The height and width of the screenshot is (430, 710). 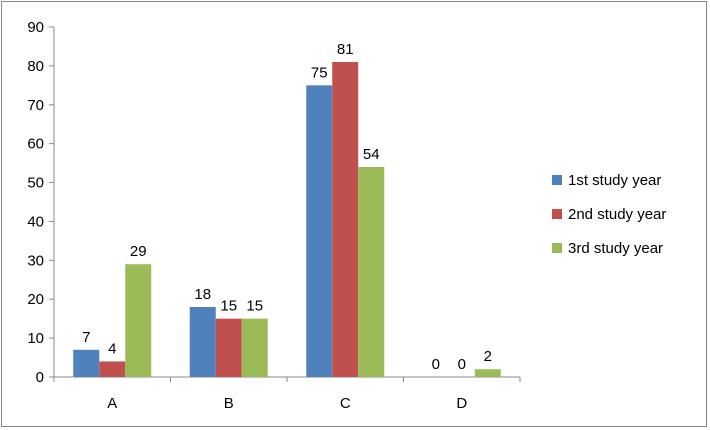 I want to click on data-label: 18, so click(x=202, y=294).